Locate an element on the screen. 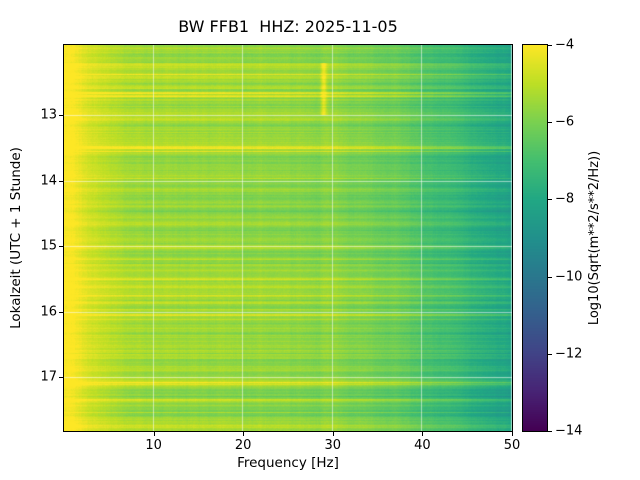 Image resolution: width=640 pixels, height=480 pixels. y-tick-label: 17 is located at coordinates (48, 377).